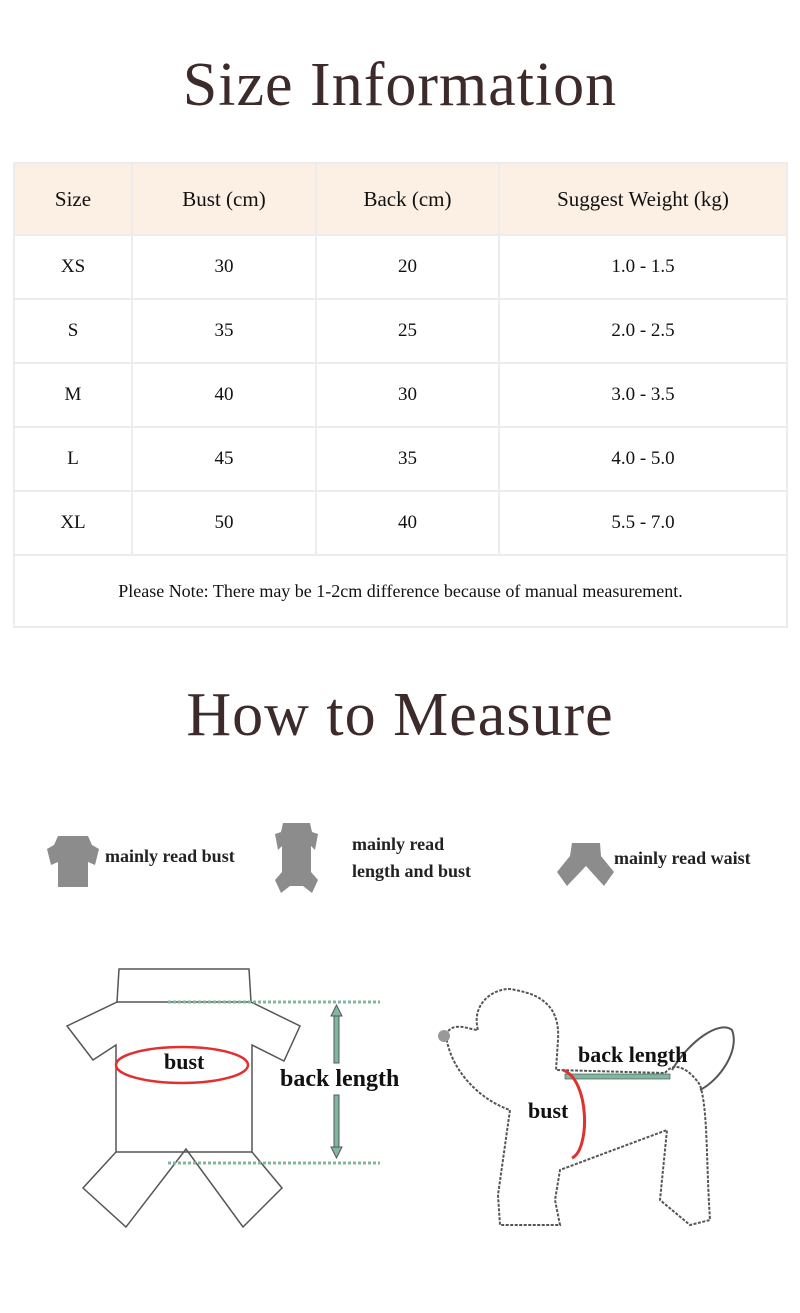  Describe the element at coordinates (183, 1098) in the screenshot. I see `garment-outline` at that location.